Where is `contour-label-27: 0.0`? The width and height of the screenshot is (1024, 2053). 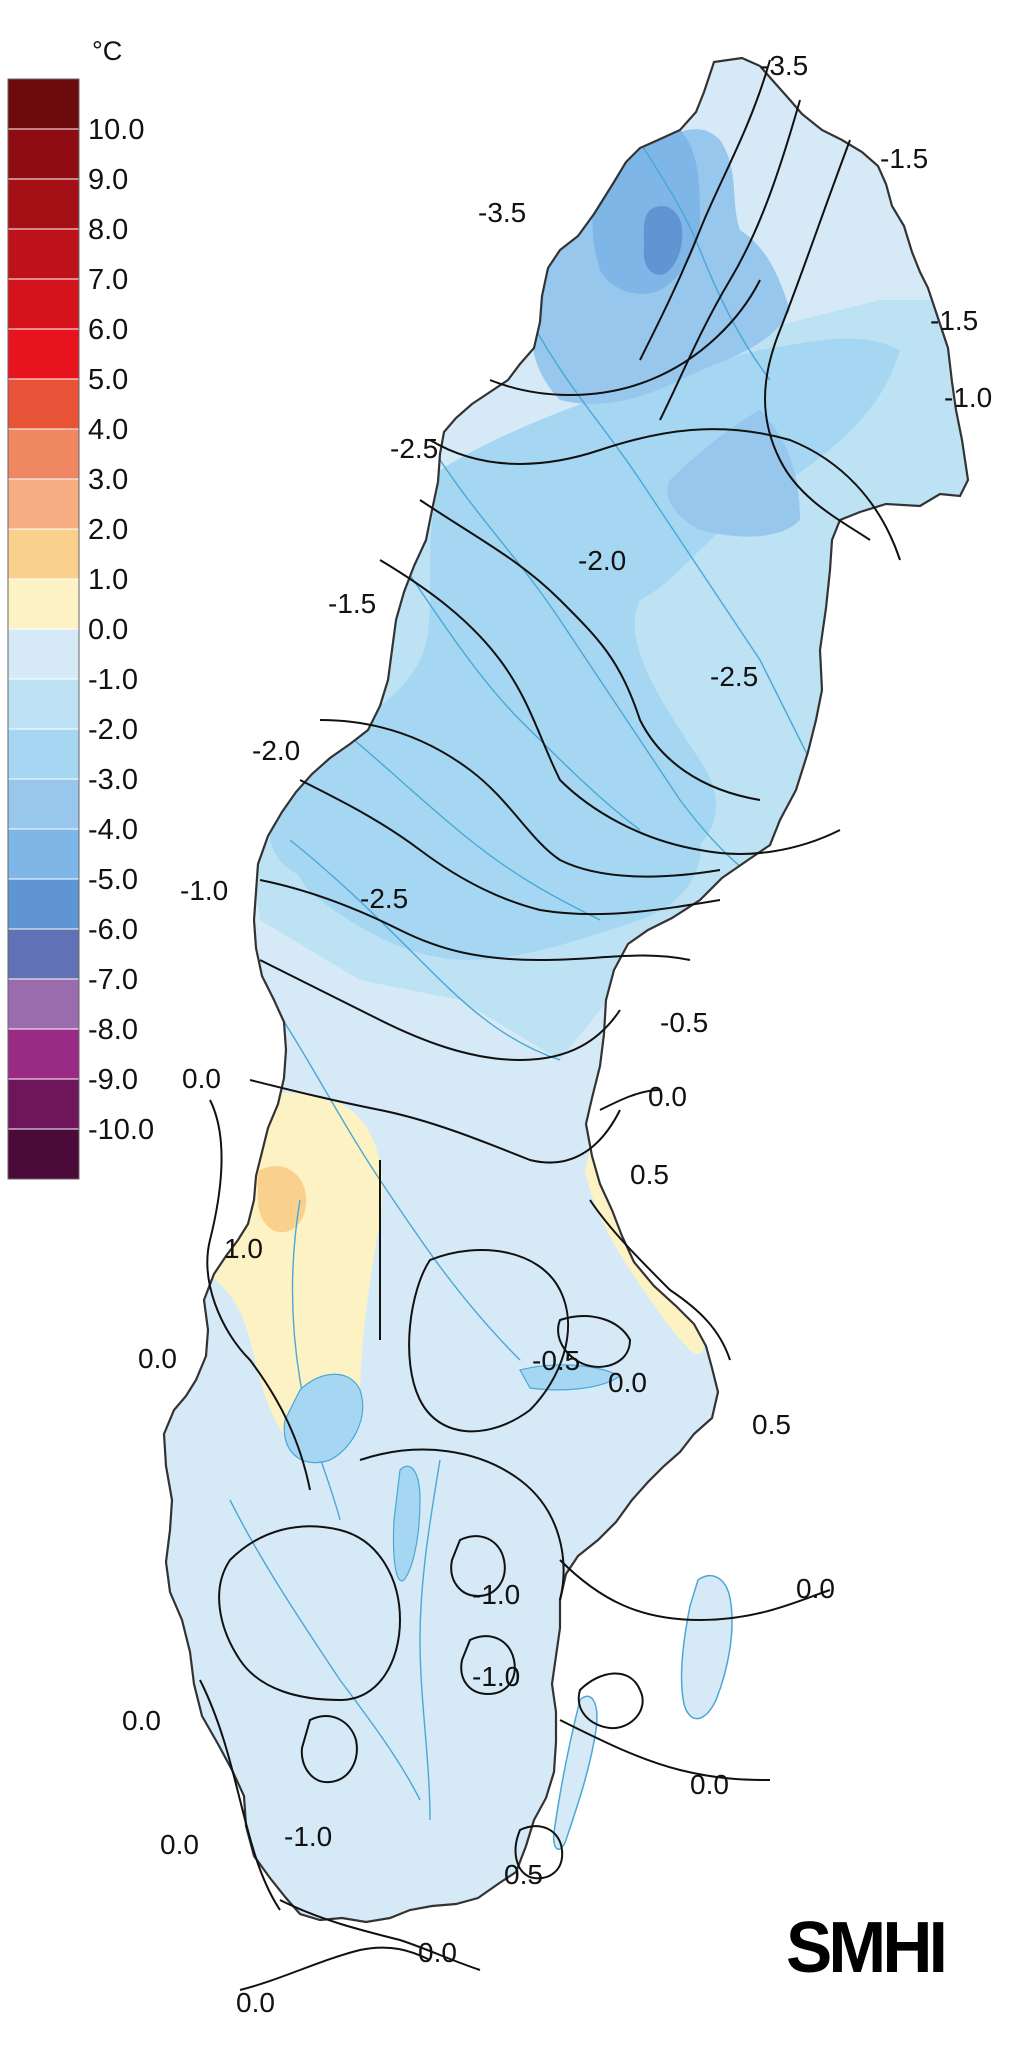
contour-label-27: 0.0 is located at coordinates (179, 1844).